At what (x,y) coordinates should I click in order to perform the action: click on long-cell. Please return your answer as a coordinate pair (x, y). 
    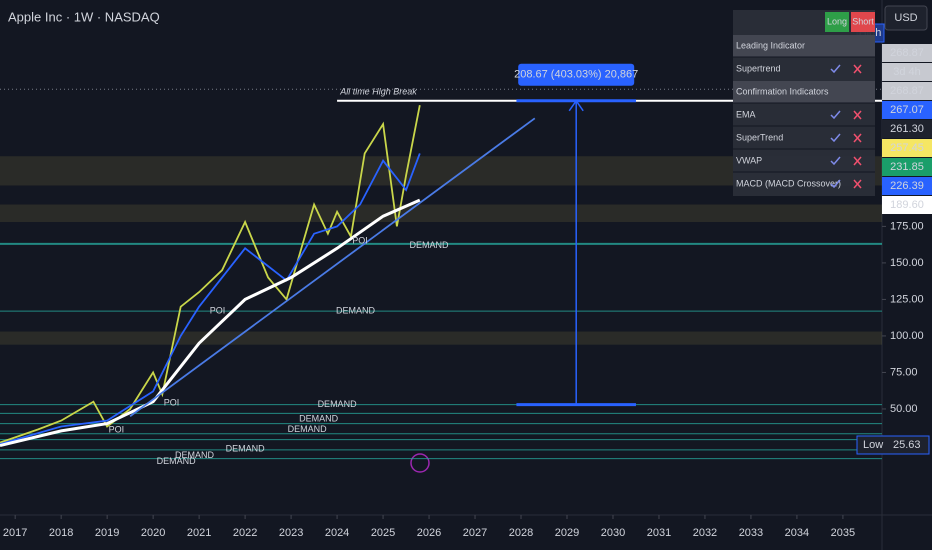
    Looking at the image, I should click on (837, 22).